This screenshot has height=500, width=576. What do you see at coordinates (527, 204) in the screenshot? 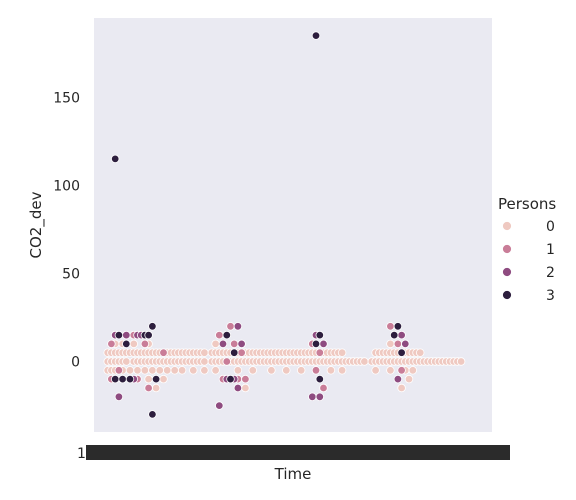
I see `legend-title: Persons` at bounding box center [527, 204].